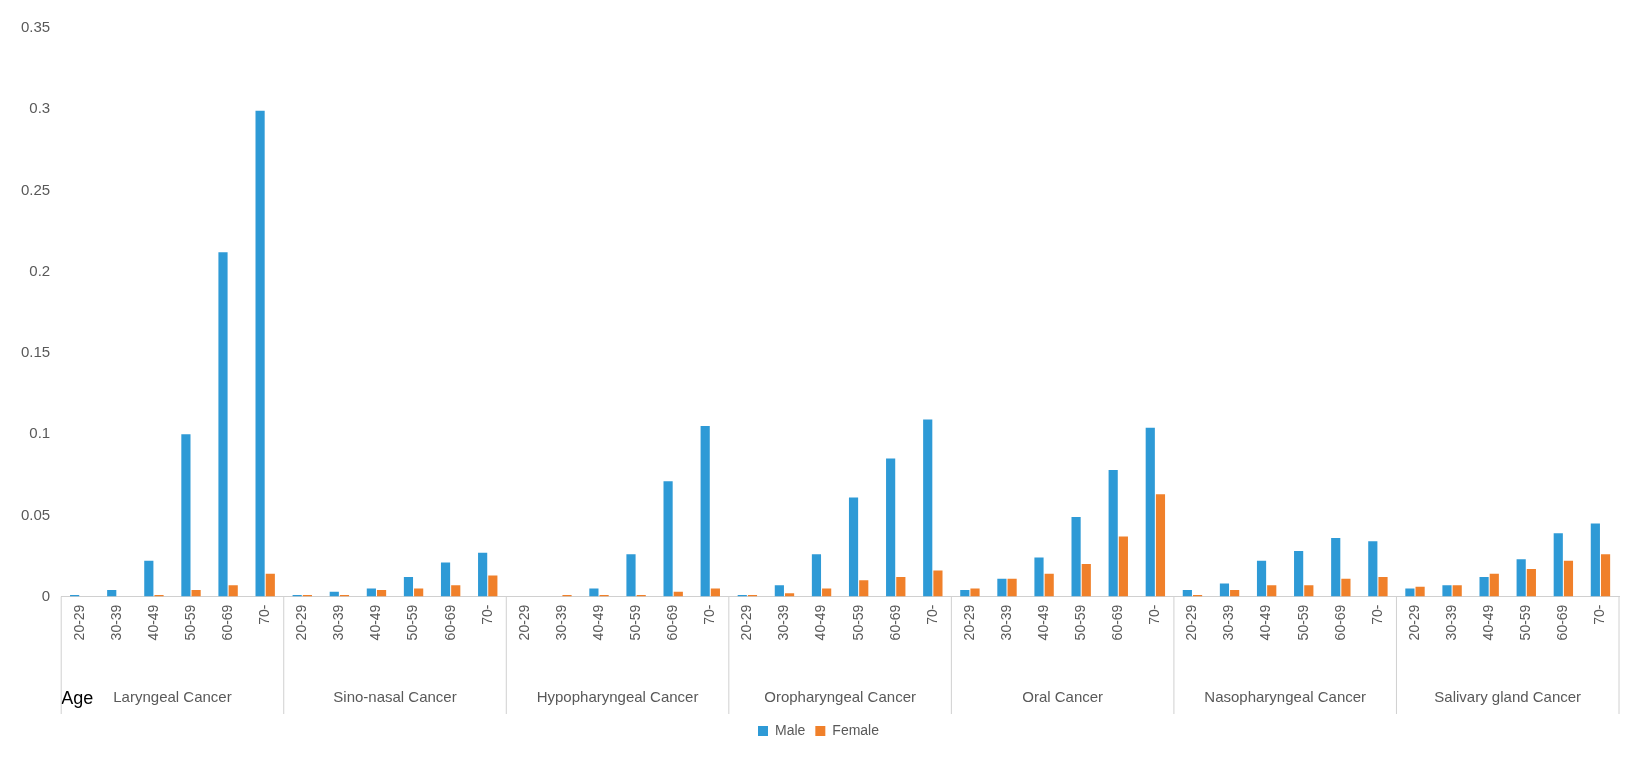 This screenshot has height=763, width=1647. I want to click on y-tick-label: 0.1, so click(40, 433).